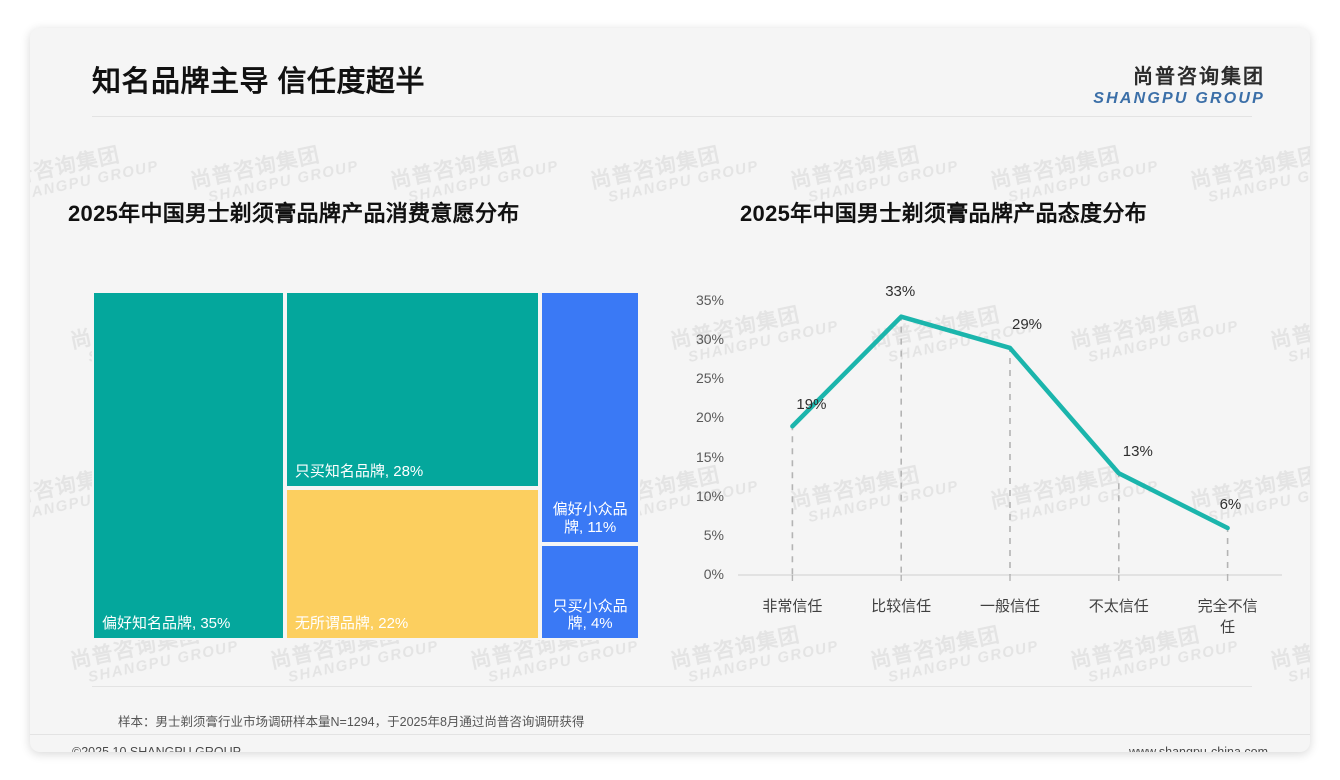  Describe the element at coordinates (709, 339) in the screenshot. I see `y-axis-tick-label: 30%` at that location.